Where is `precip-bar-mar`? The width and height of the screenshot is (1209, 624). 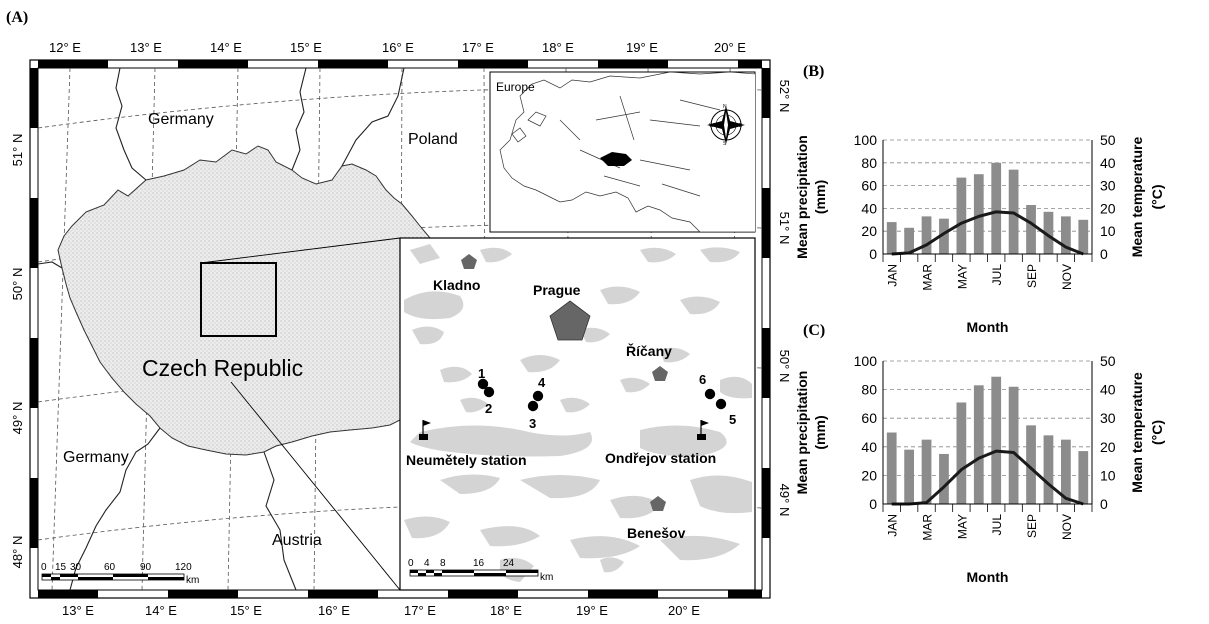
precip-bar-mar is located at coordinates (926, 471).